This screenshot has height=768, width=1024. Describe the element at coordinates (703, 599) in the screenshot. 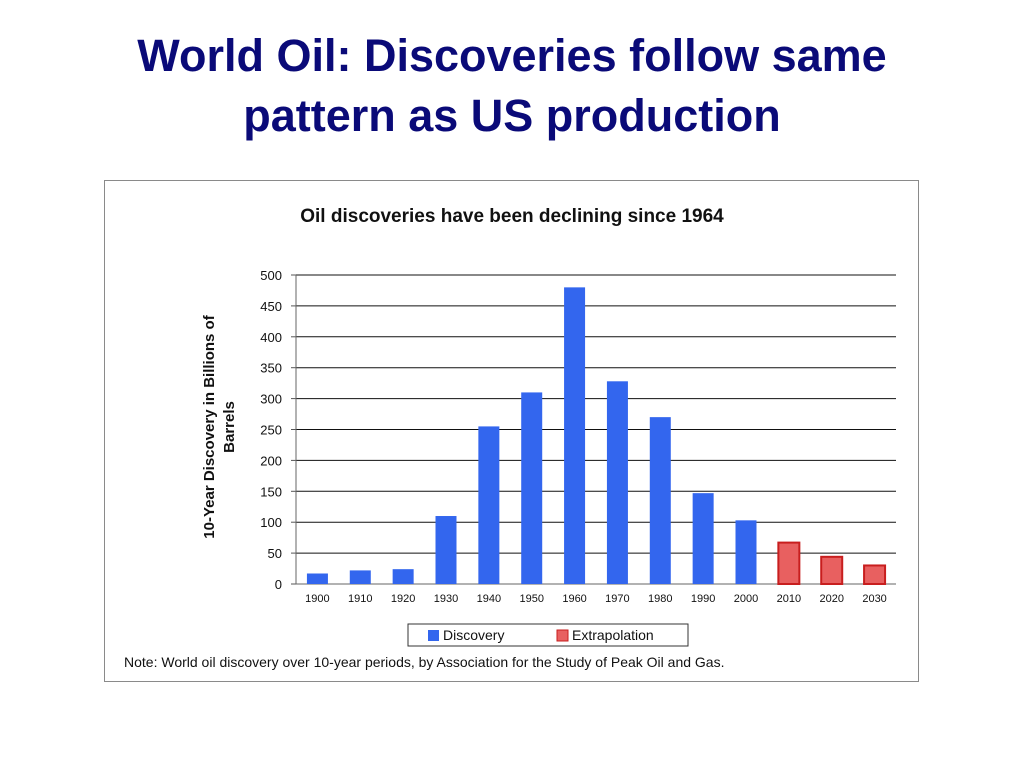

I see `x-tick-label: 1990` at that location.